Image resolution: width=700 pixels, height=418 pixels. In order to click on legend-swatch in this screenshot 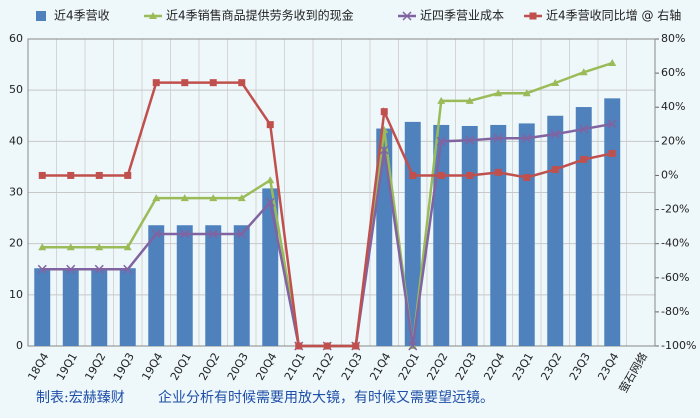, I will do `click(41, 16)`.